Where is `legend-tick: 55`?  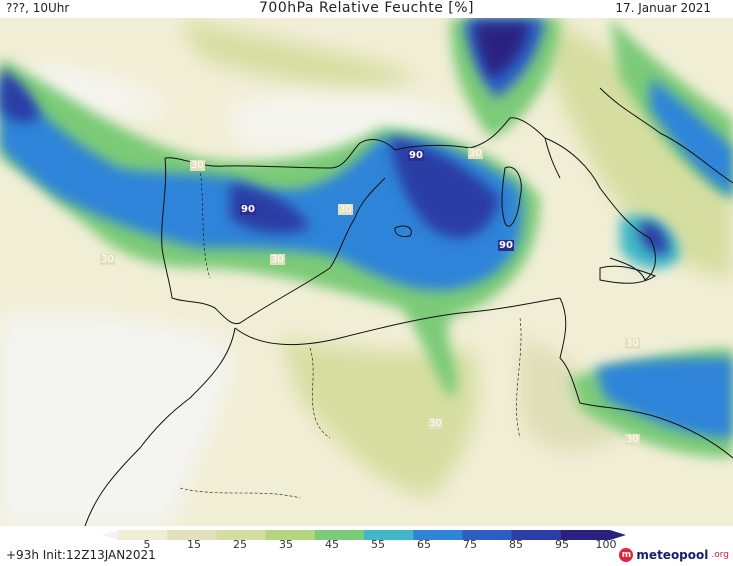 legend-tick: 55 is located at coordinates (378, 544).